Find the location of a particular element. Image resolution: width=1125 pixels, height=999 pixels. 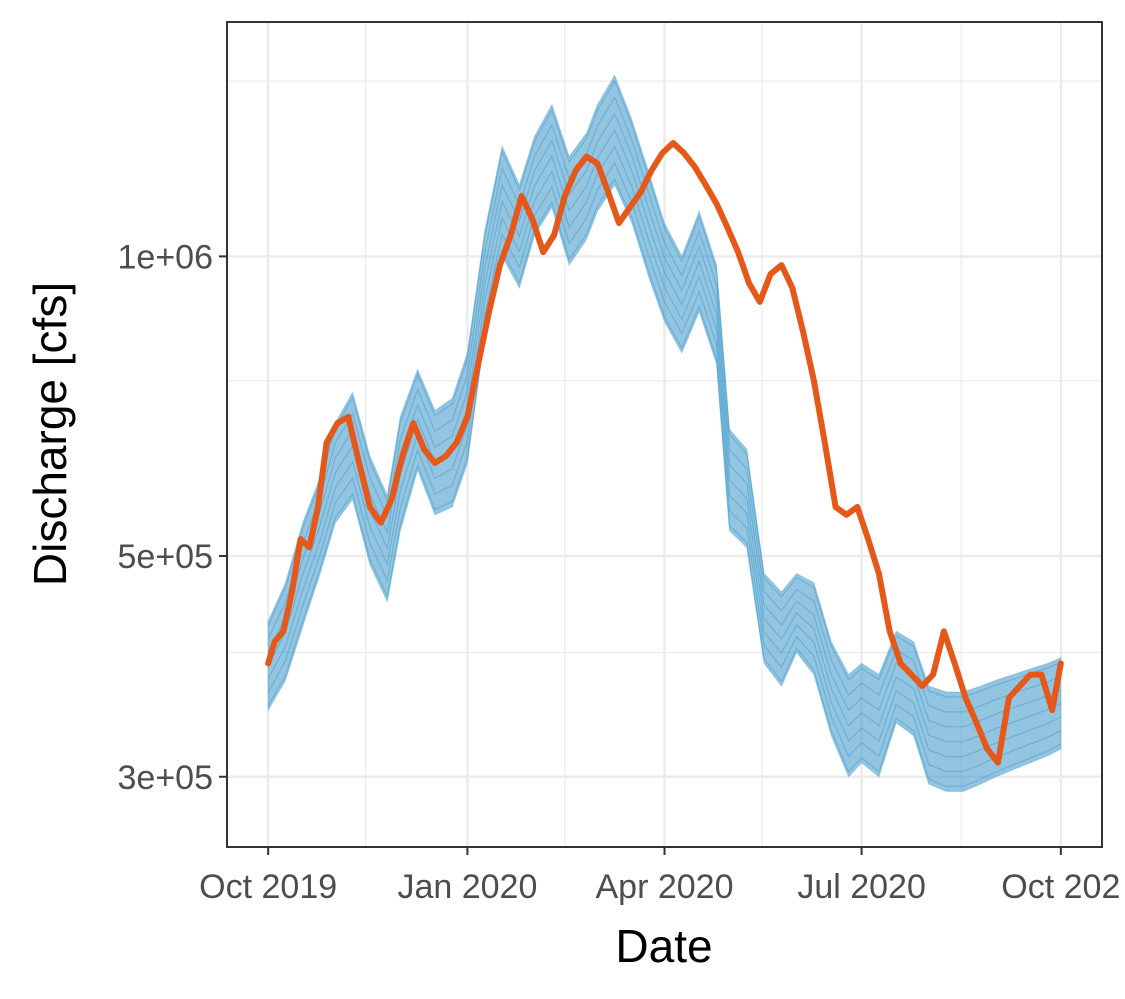

y-axis-ticks: 3e+05 5e+05 1e+06 is located at coordinates (172, 517).